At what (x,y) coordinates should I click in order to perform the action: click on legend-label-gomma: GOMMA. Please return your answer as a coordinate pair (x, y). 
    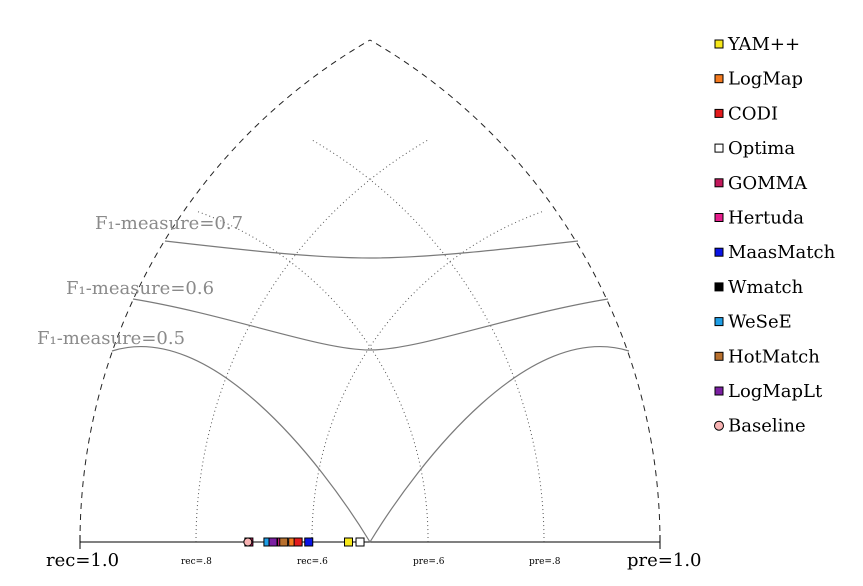
    Looking at the image, I should click on (768, 183).